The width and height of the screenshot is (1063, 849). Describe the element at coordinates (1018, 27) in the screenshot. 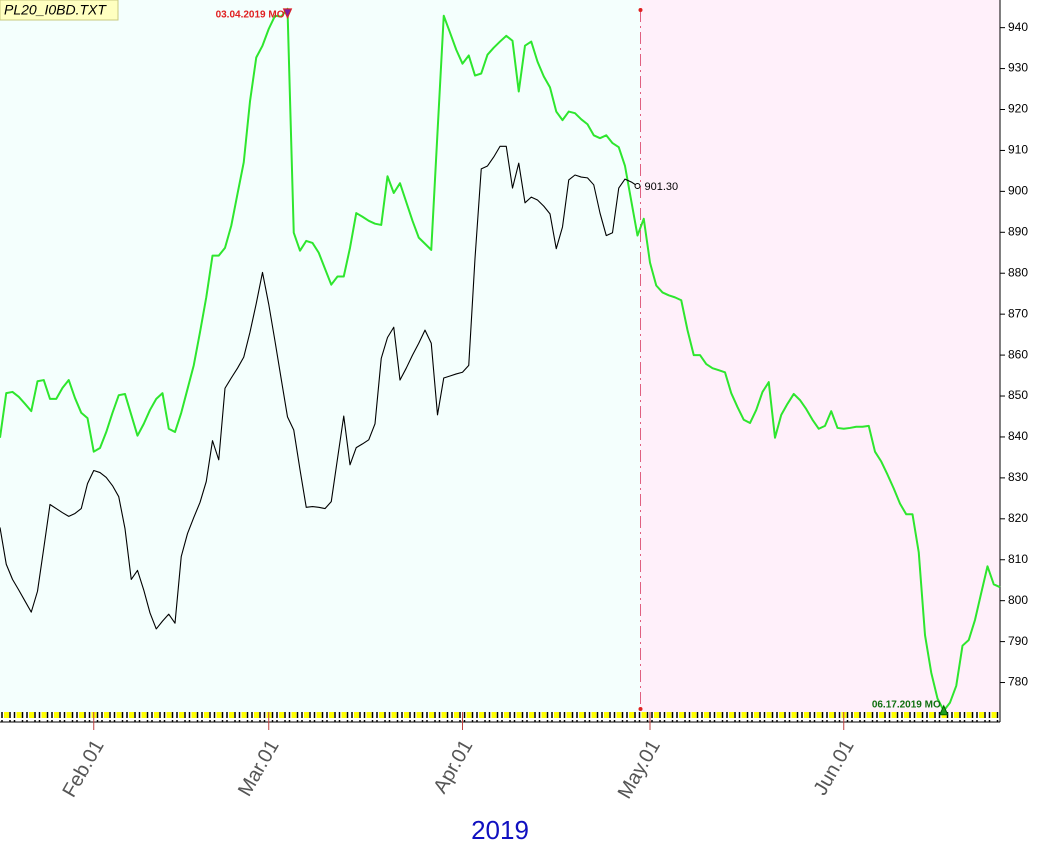

I see `y-tick-label: 940` at that location.